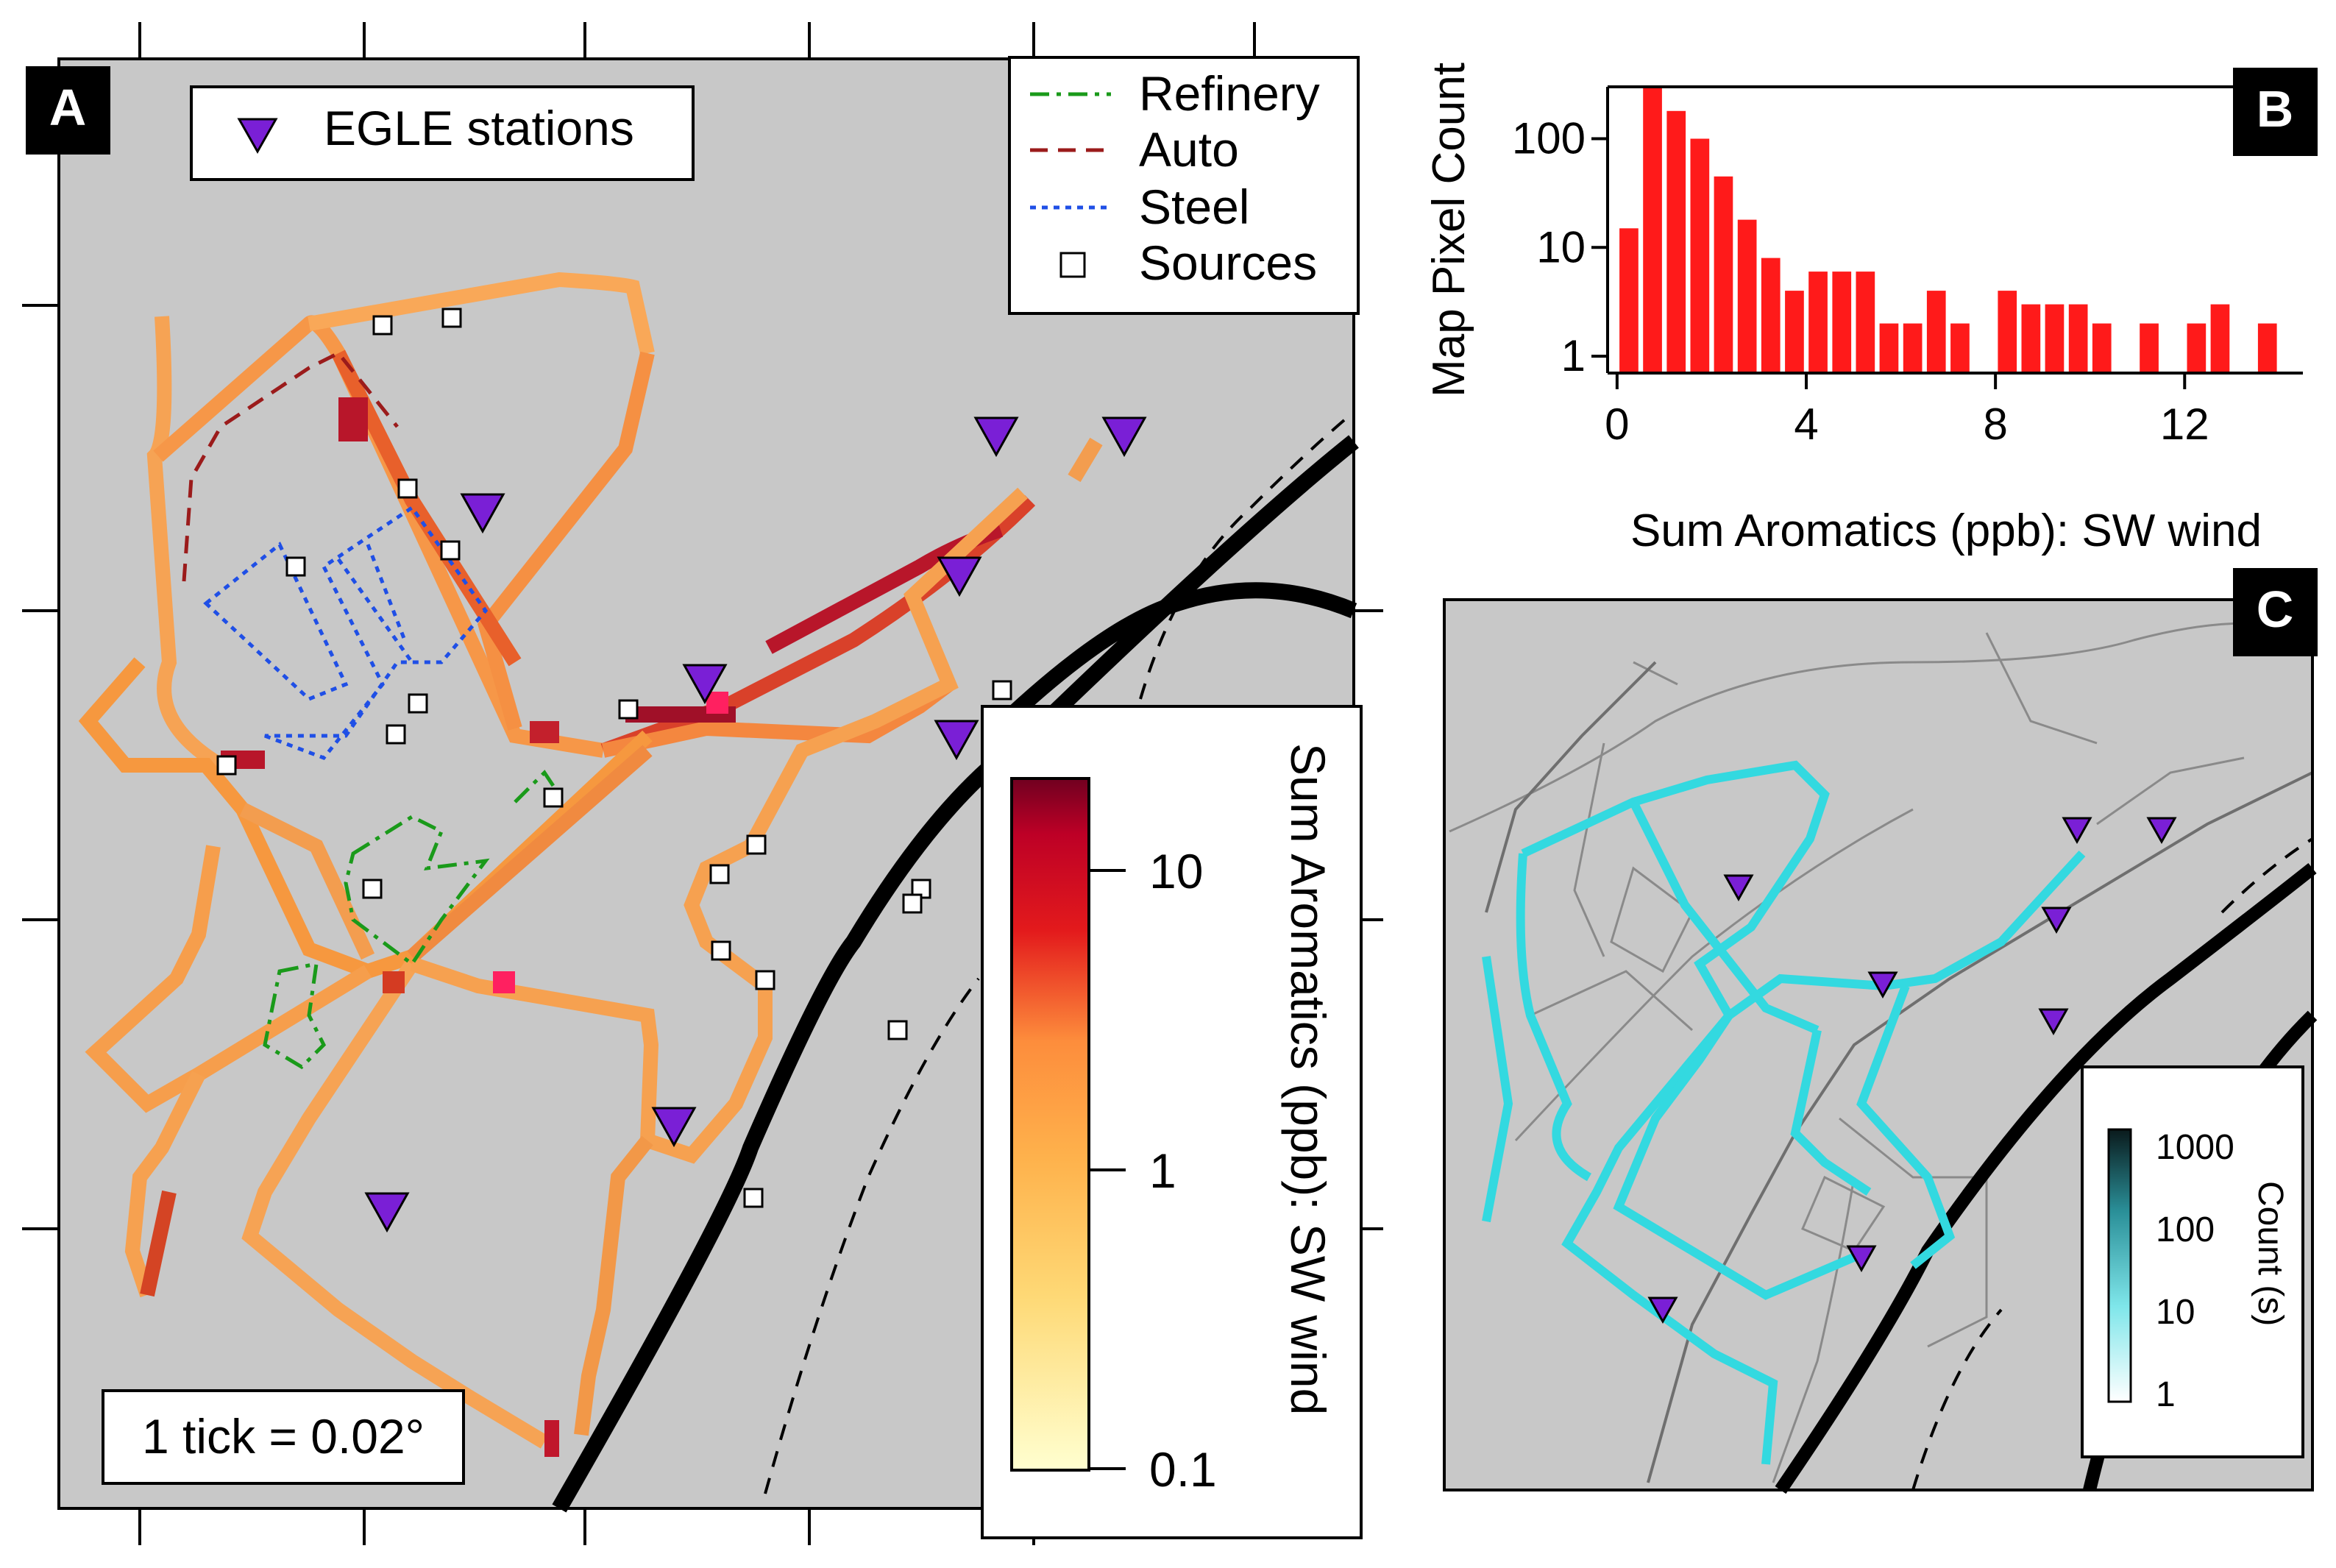 The image size is (2336, 1568). What do you see at coordinates (2192, 1261) in the screenshot?
I see `count-colorbar: 1000 100 10 1 Count (s)` at bounding box center [2192, 1261].